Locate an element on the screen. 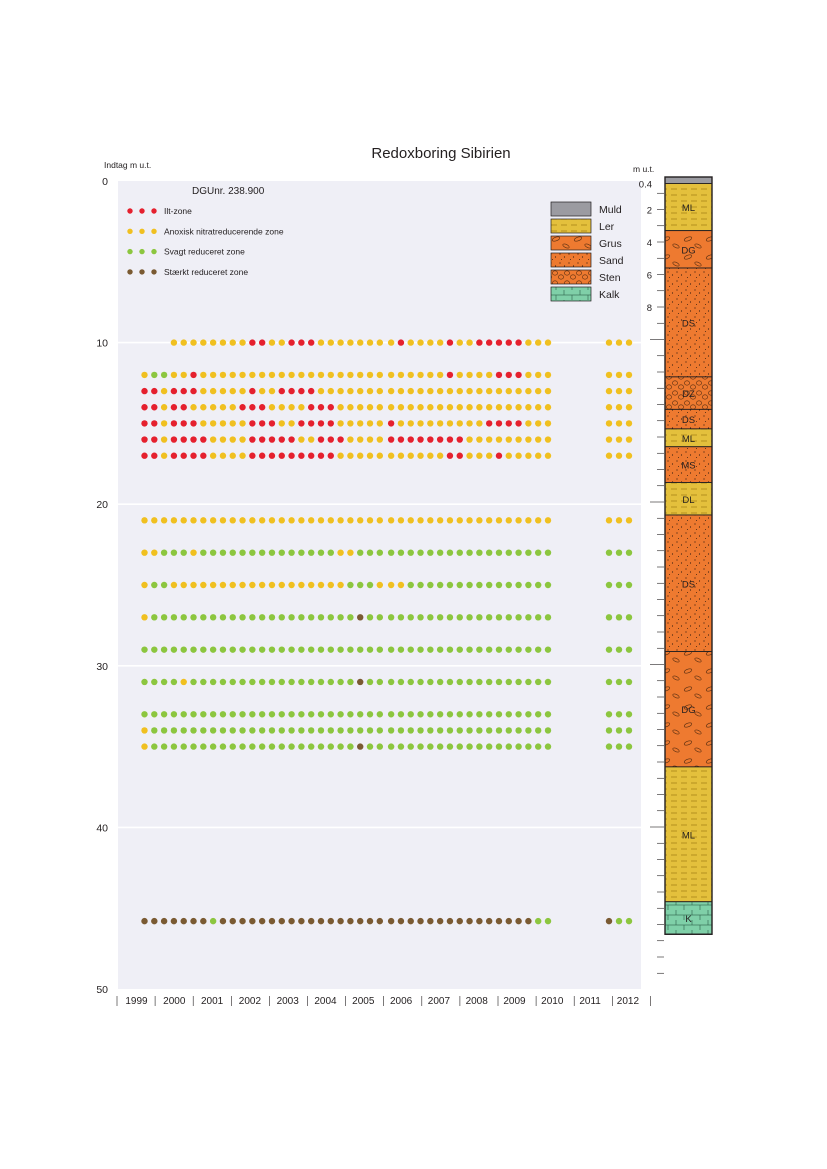  lithology-swatch is located at coordinates (571, 277).